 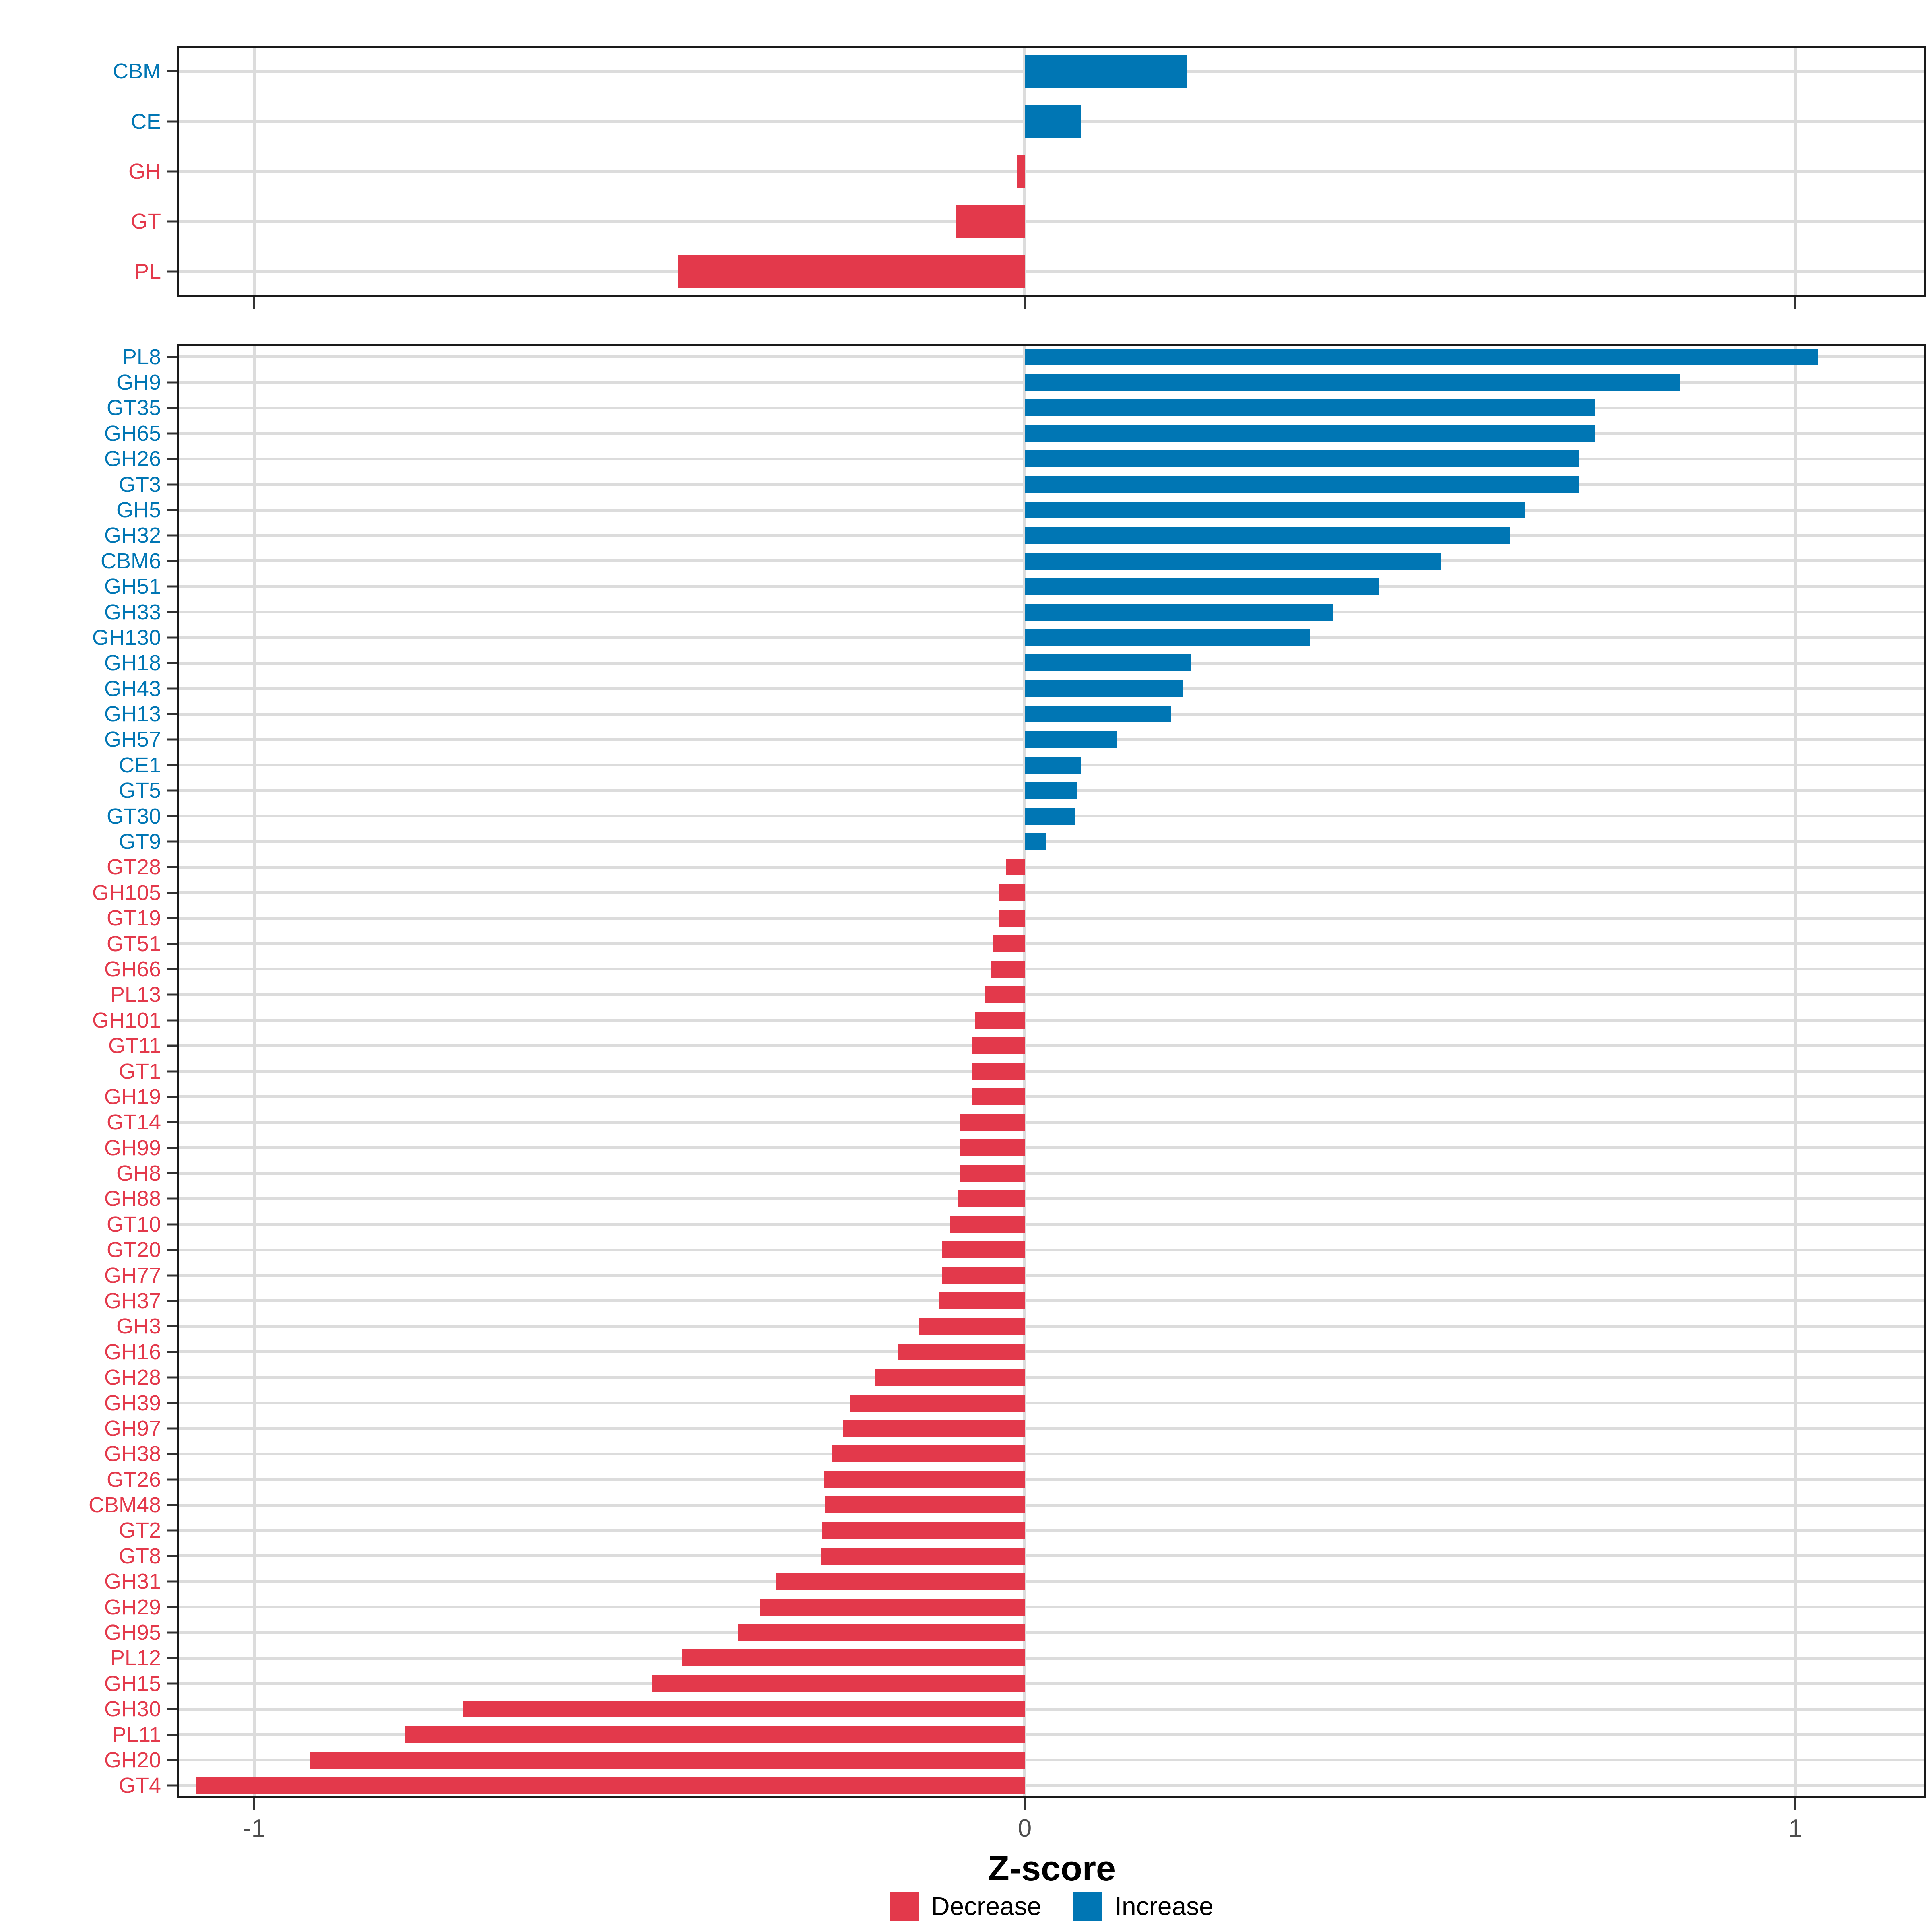 I want to click on y-label-GH51: GH51, so click(x=132, y=586).